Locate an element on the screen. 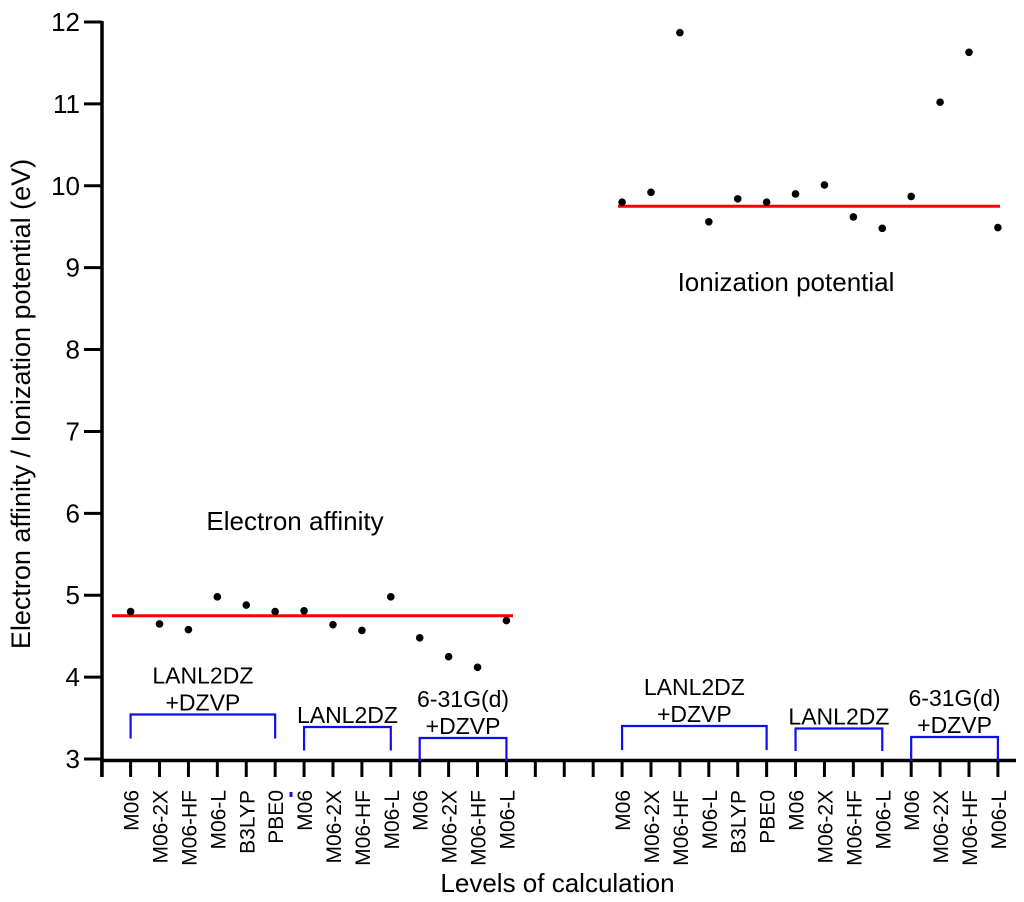  y-tick-label: 9 is located at coordinates (73, 268).